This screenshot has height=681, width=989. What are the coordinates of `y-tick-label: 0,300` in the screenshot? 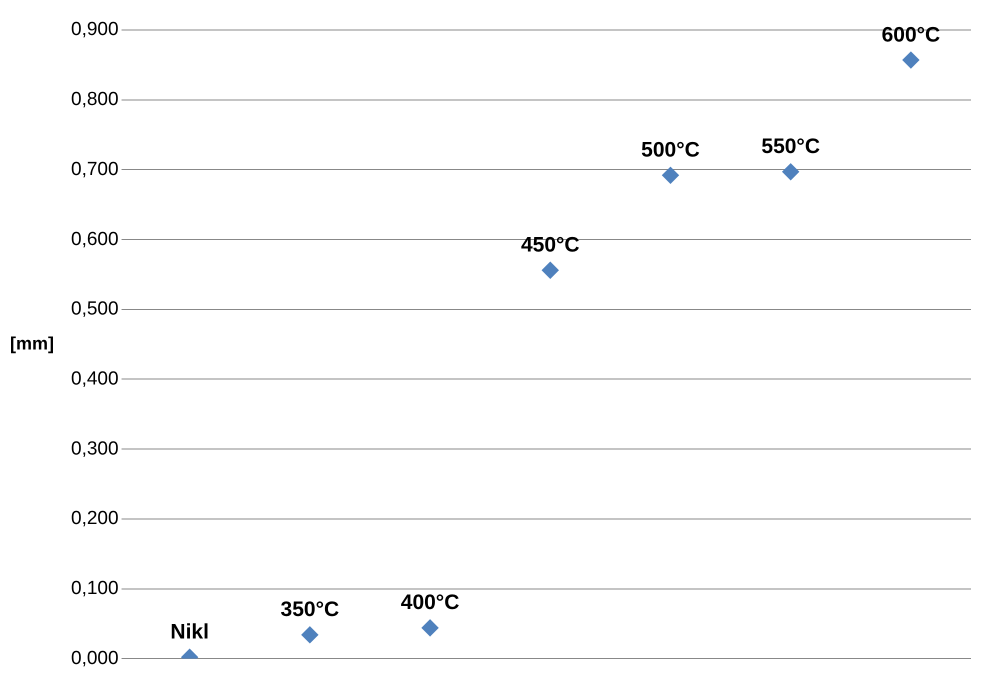 It's located at (95, 449).